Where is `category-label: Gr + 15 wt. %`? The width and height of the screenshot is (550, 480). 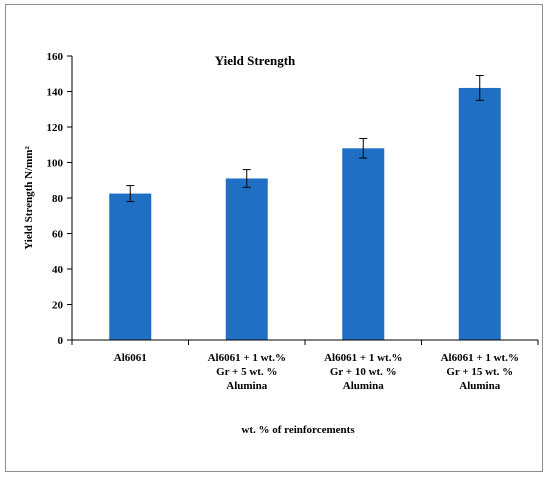 category-label: Gr + 15 wt. % is located at coordinates (479, 372).